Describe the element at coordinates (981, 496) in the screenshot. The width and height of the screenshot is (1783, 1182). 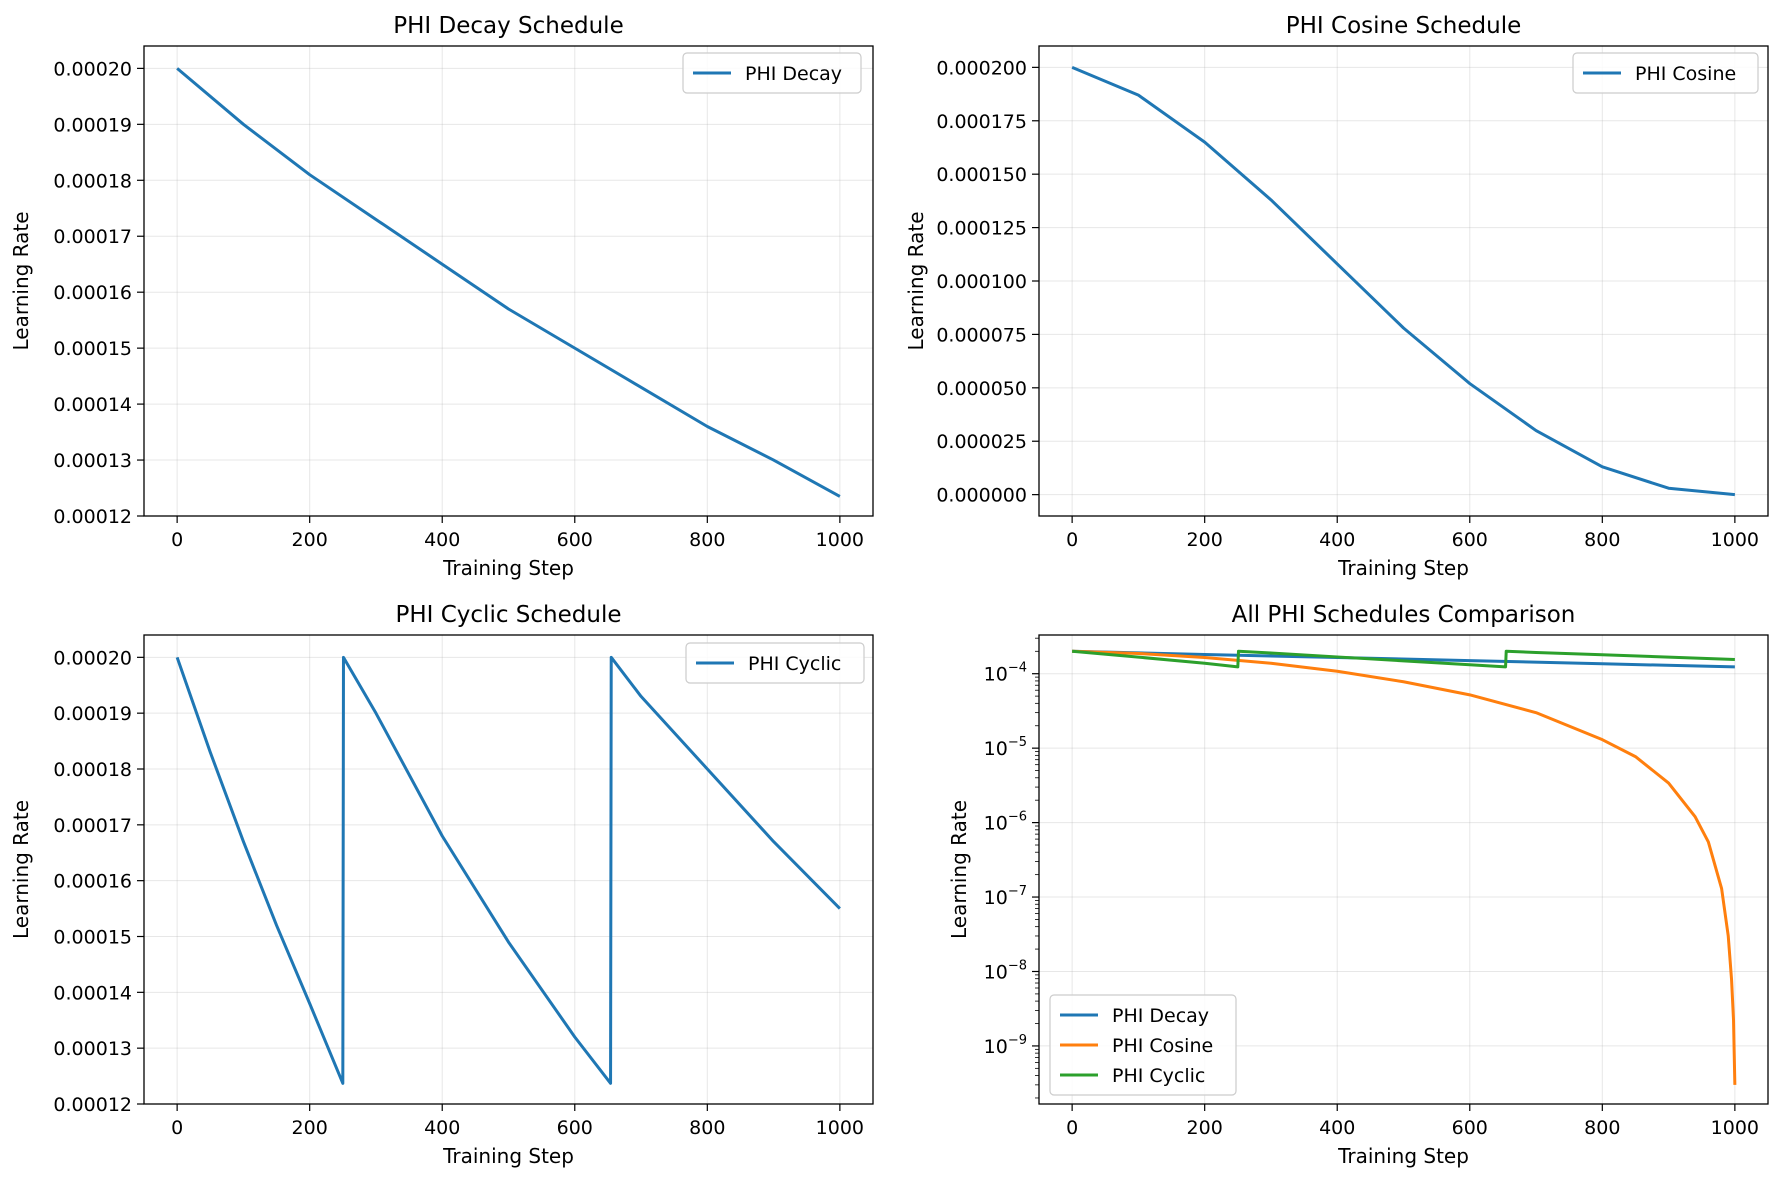
I see `y-tick-label: 0.000000` at that location.